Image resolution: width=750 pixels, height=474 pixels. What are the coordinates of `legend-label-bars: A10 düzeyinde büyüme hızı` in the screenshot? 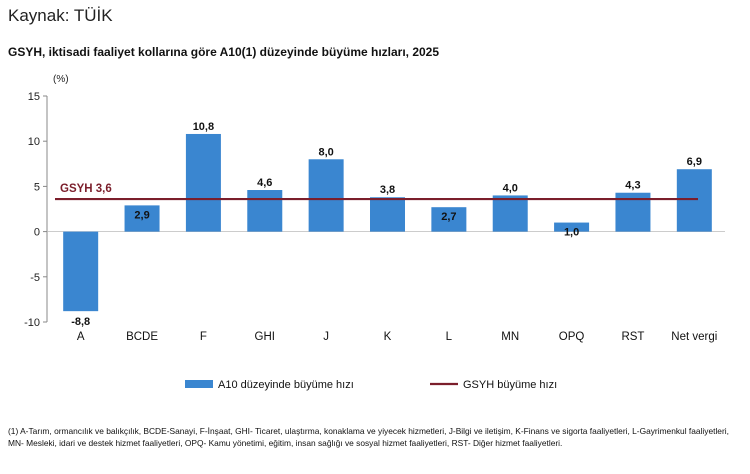 It's located at (286, 385).